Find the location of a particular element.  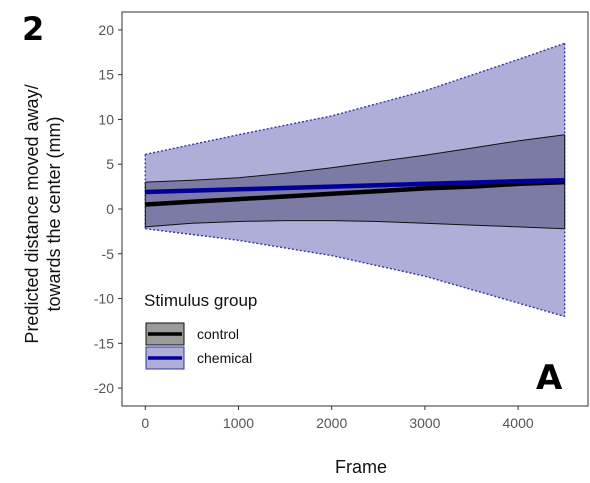

band-lower-edge-control is located at coordinates (355, 225).